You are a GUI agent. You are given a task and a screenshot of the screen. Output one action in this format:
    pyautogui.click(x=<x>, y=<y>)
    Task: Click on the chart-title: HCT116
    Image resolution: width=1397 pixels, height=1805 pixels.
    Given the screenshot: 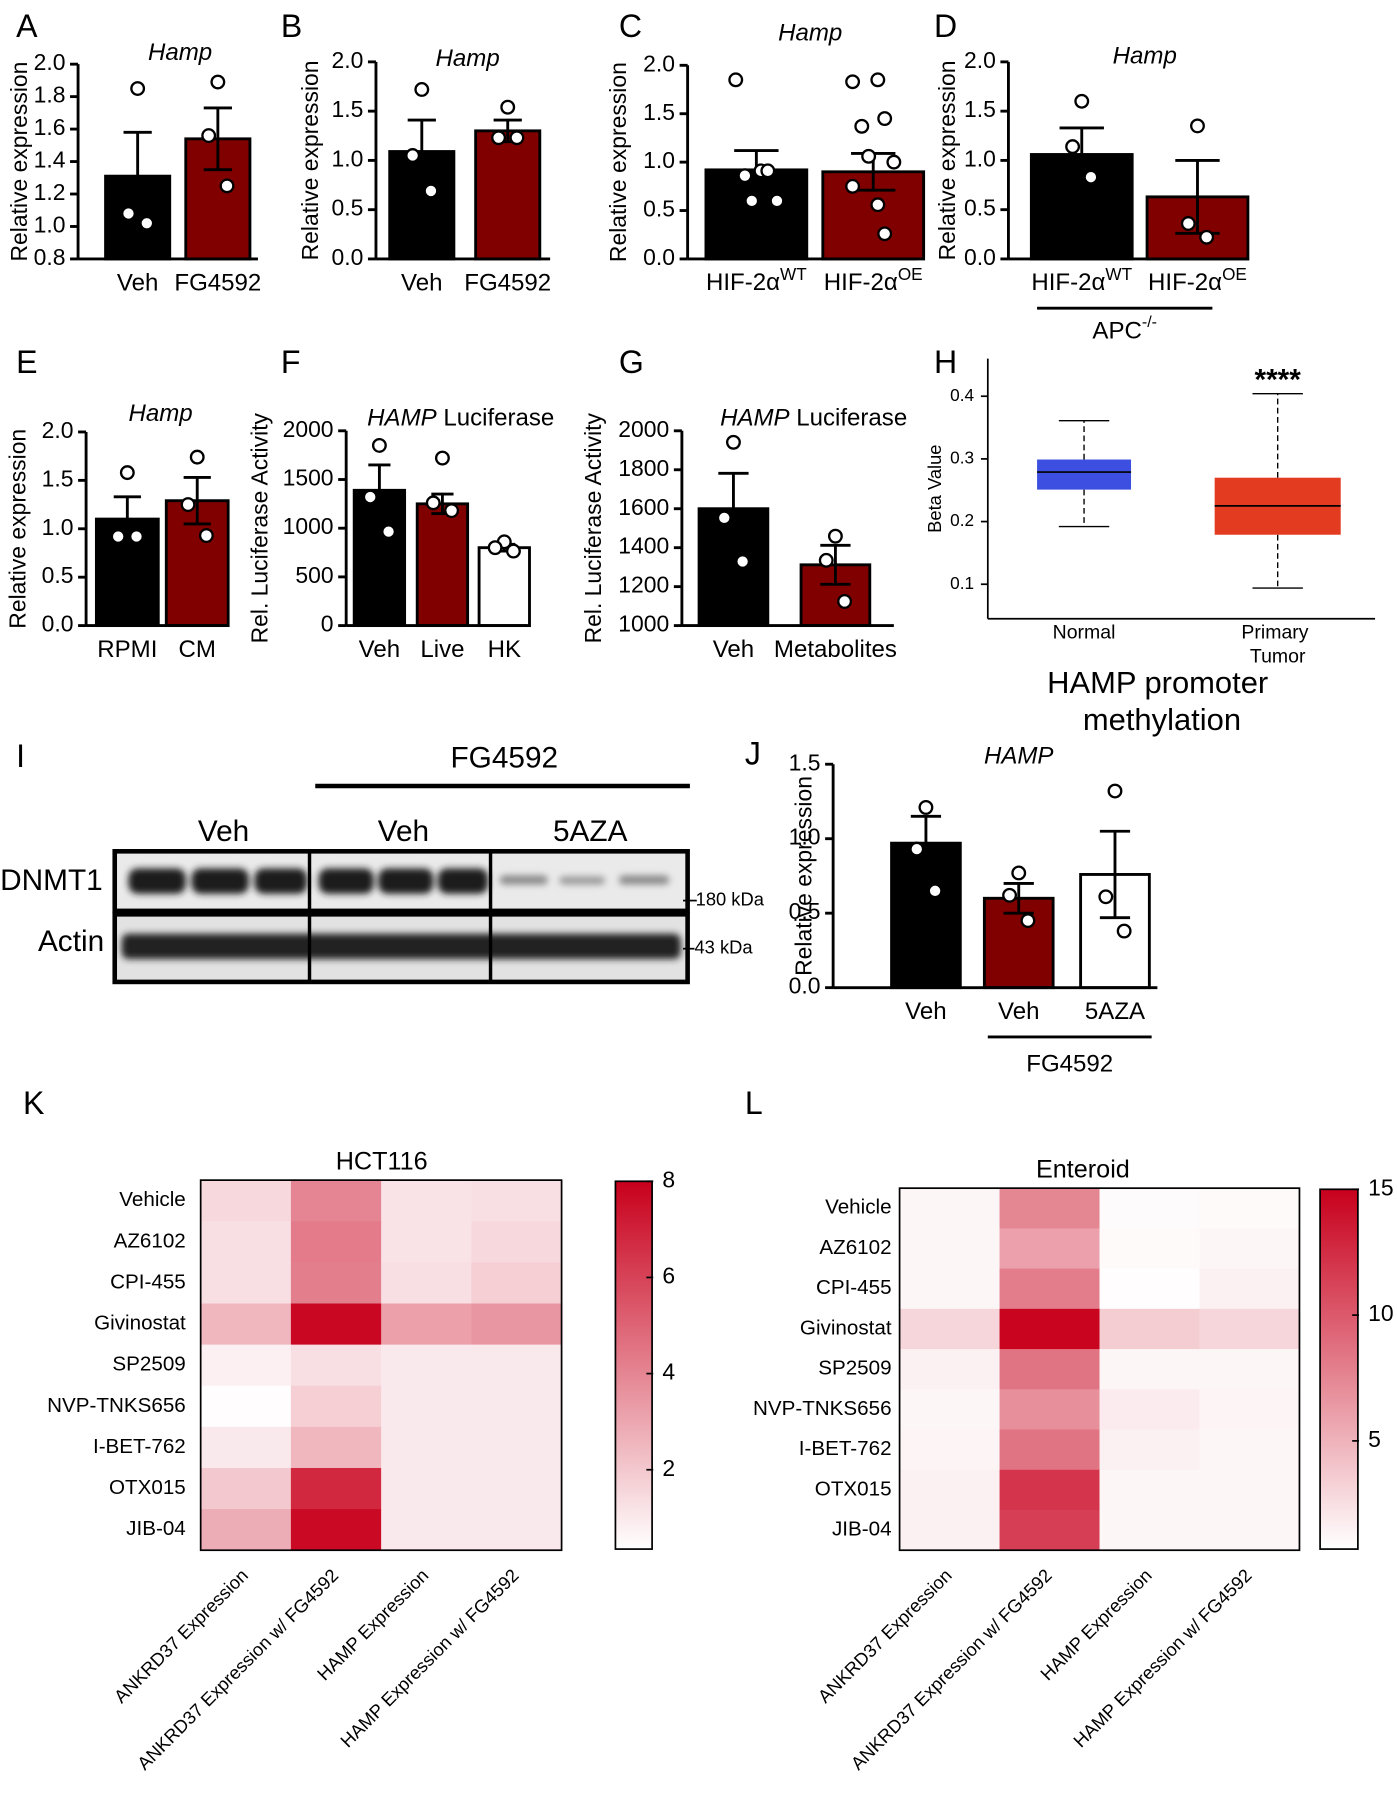 What is the action you would take?
    pyautogui.click(x=382, y=1162)
    